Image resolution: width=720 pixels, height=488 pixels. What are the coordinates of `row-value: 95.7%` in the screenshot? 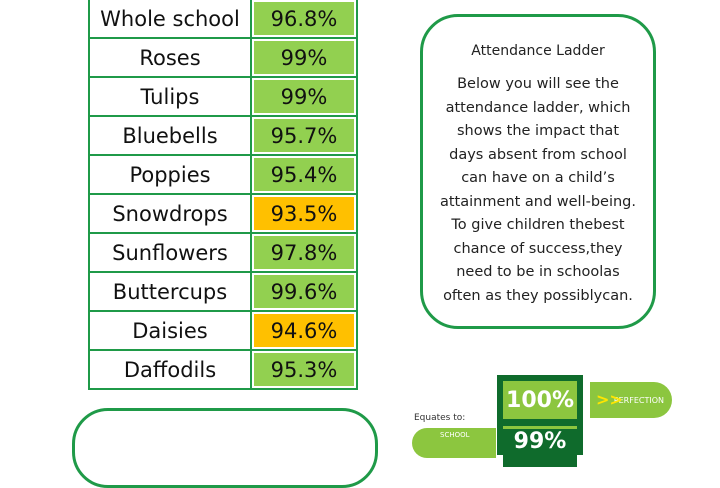 It's located at (304, 135).